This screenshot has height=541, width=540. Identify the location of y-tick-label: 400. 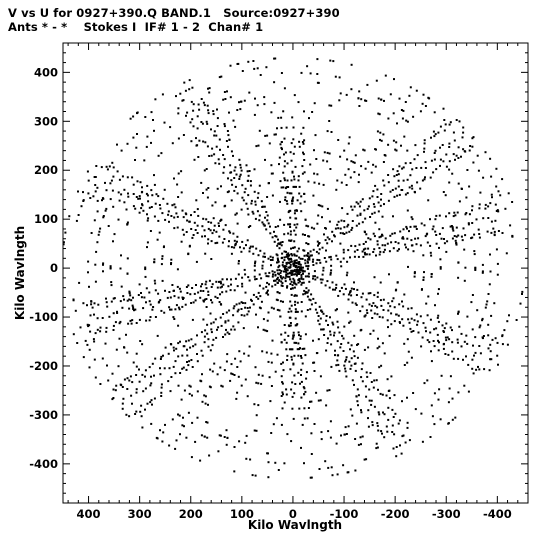
(46, 72).